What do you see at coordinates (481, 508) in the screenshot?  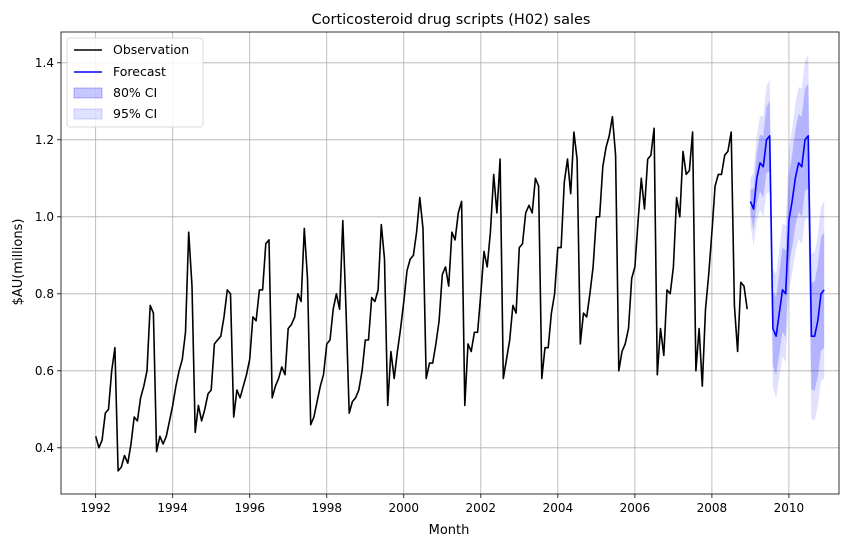 I see `x-tick-label: 2002` at bounding box center [481, 508].